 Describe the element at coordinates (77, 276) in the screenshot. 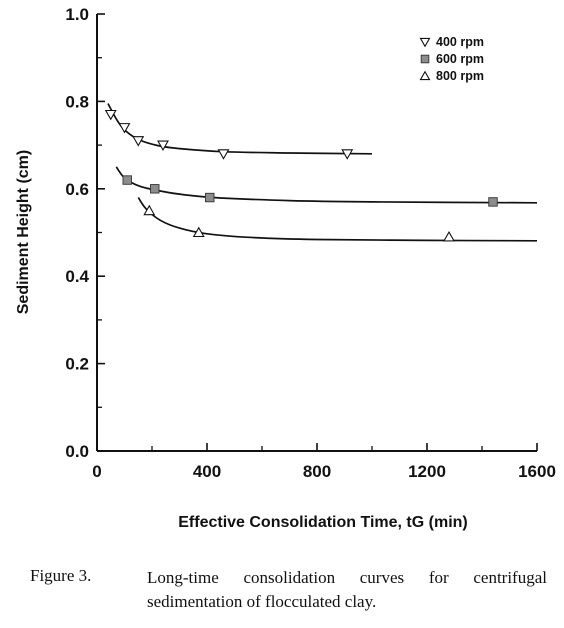

I see `y-tick-label: 0.4` at that location.